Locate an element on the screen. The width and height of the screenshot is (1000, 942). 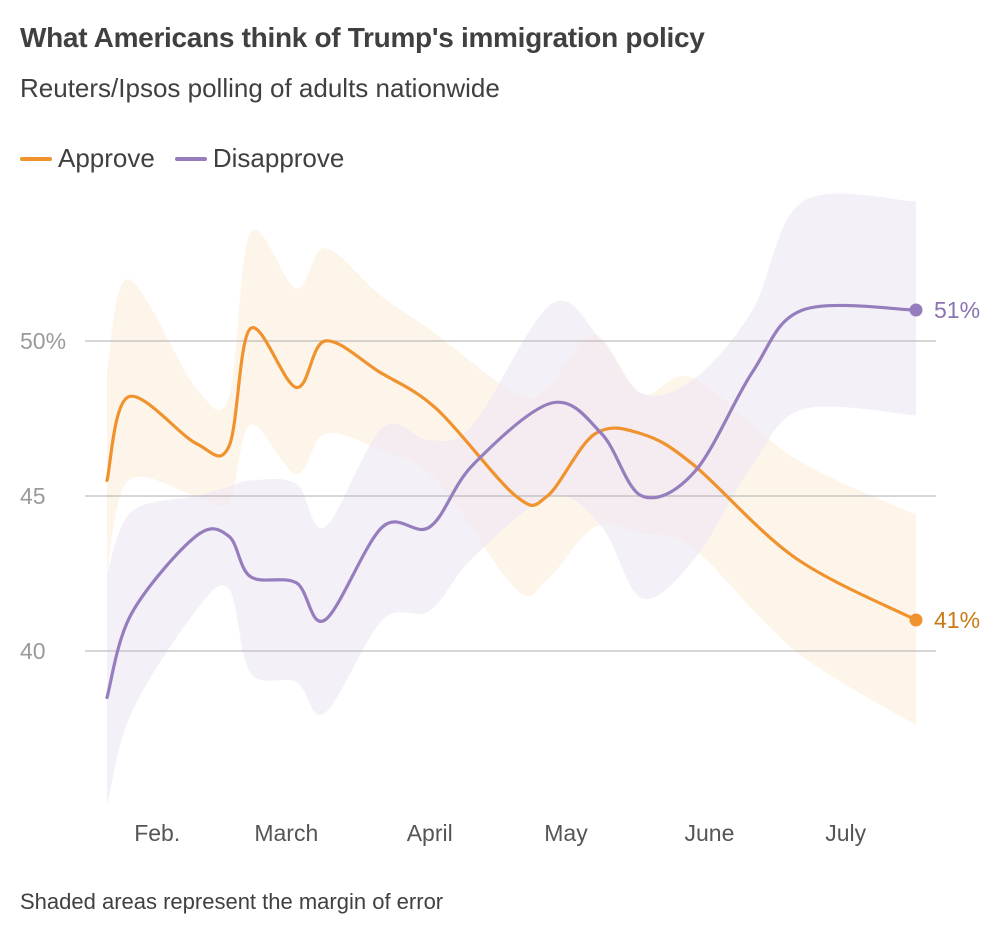
y-tick-40: 40 is located at coordinates (33, 651).